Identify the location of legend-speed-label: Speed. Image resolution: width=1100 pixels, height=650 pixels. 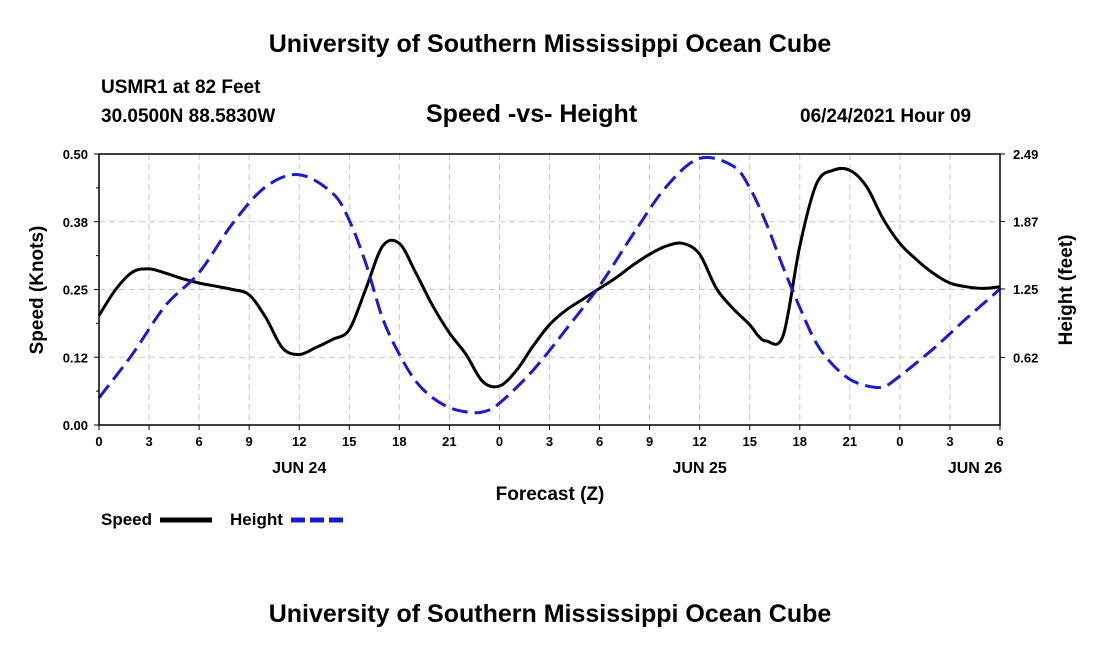
(126, 519).